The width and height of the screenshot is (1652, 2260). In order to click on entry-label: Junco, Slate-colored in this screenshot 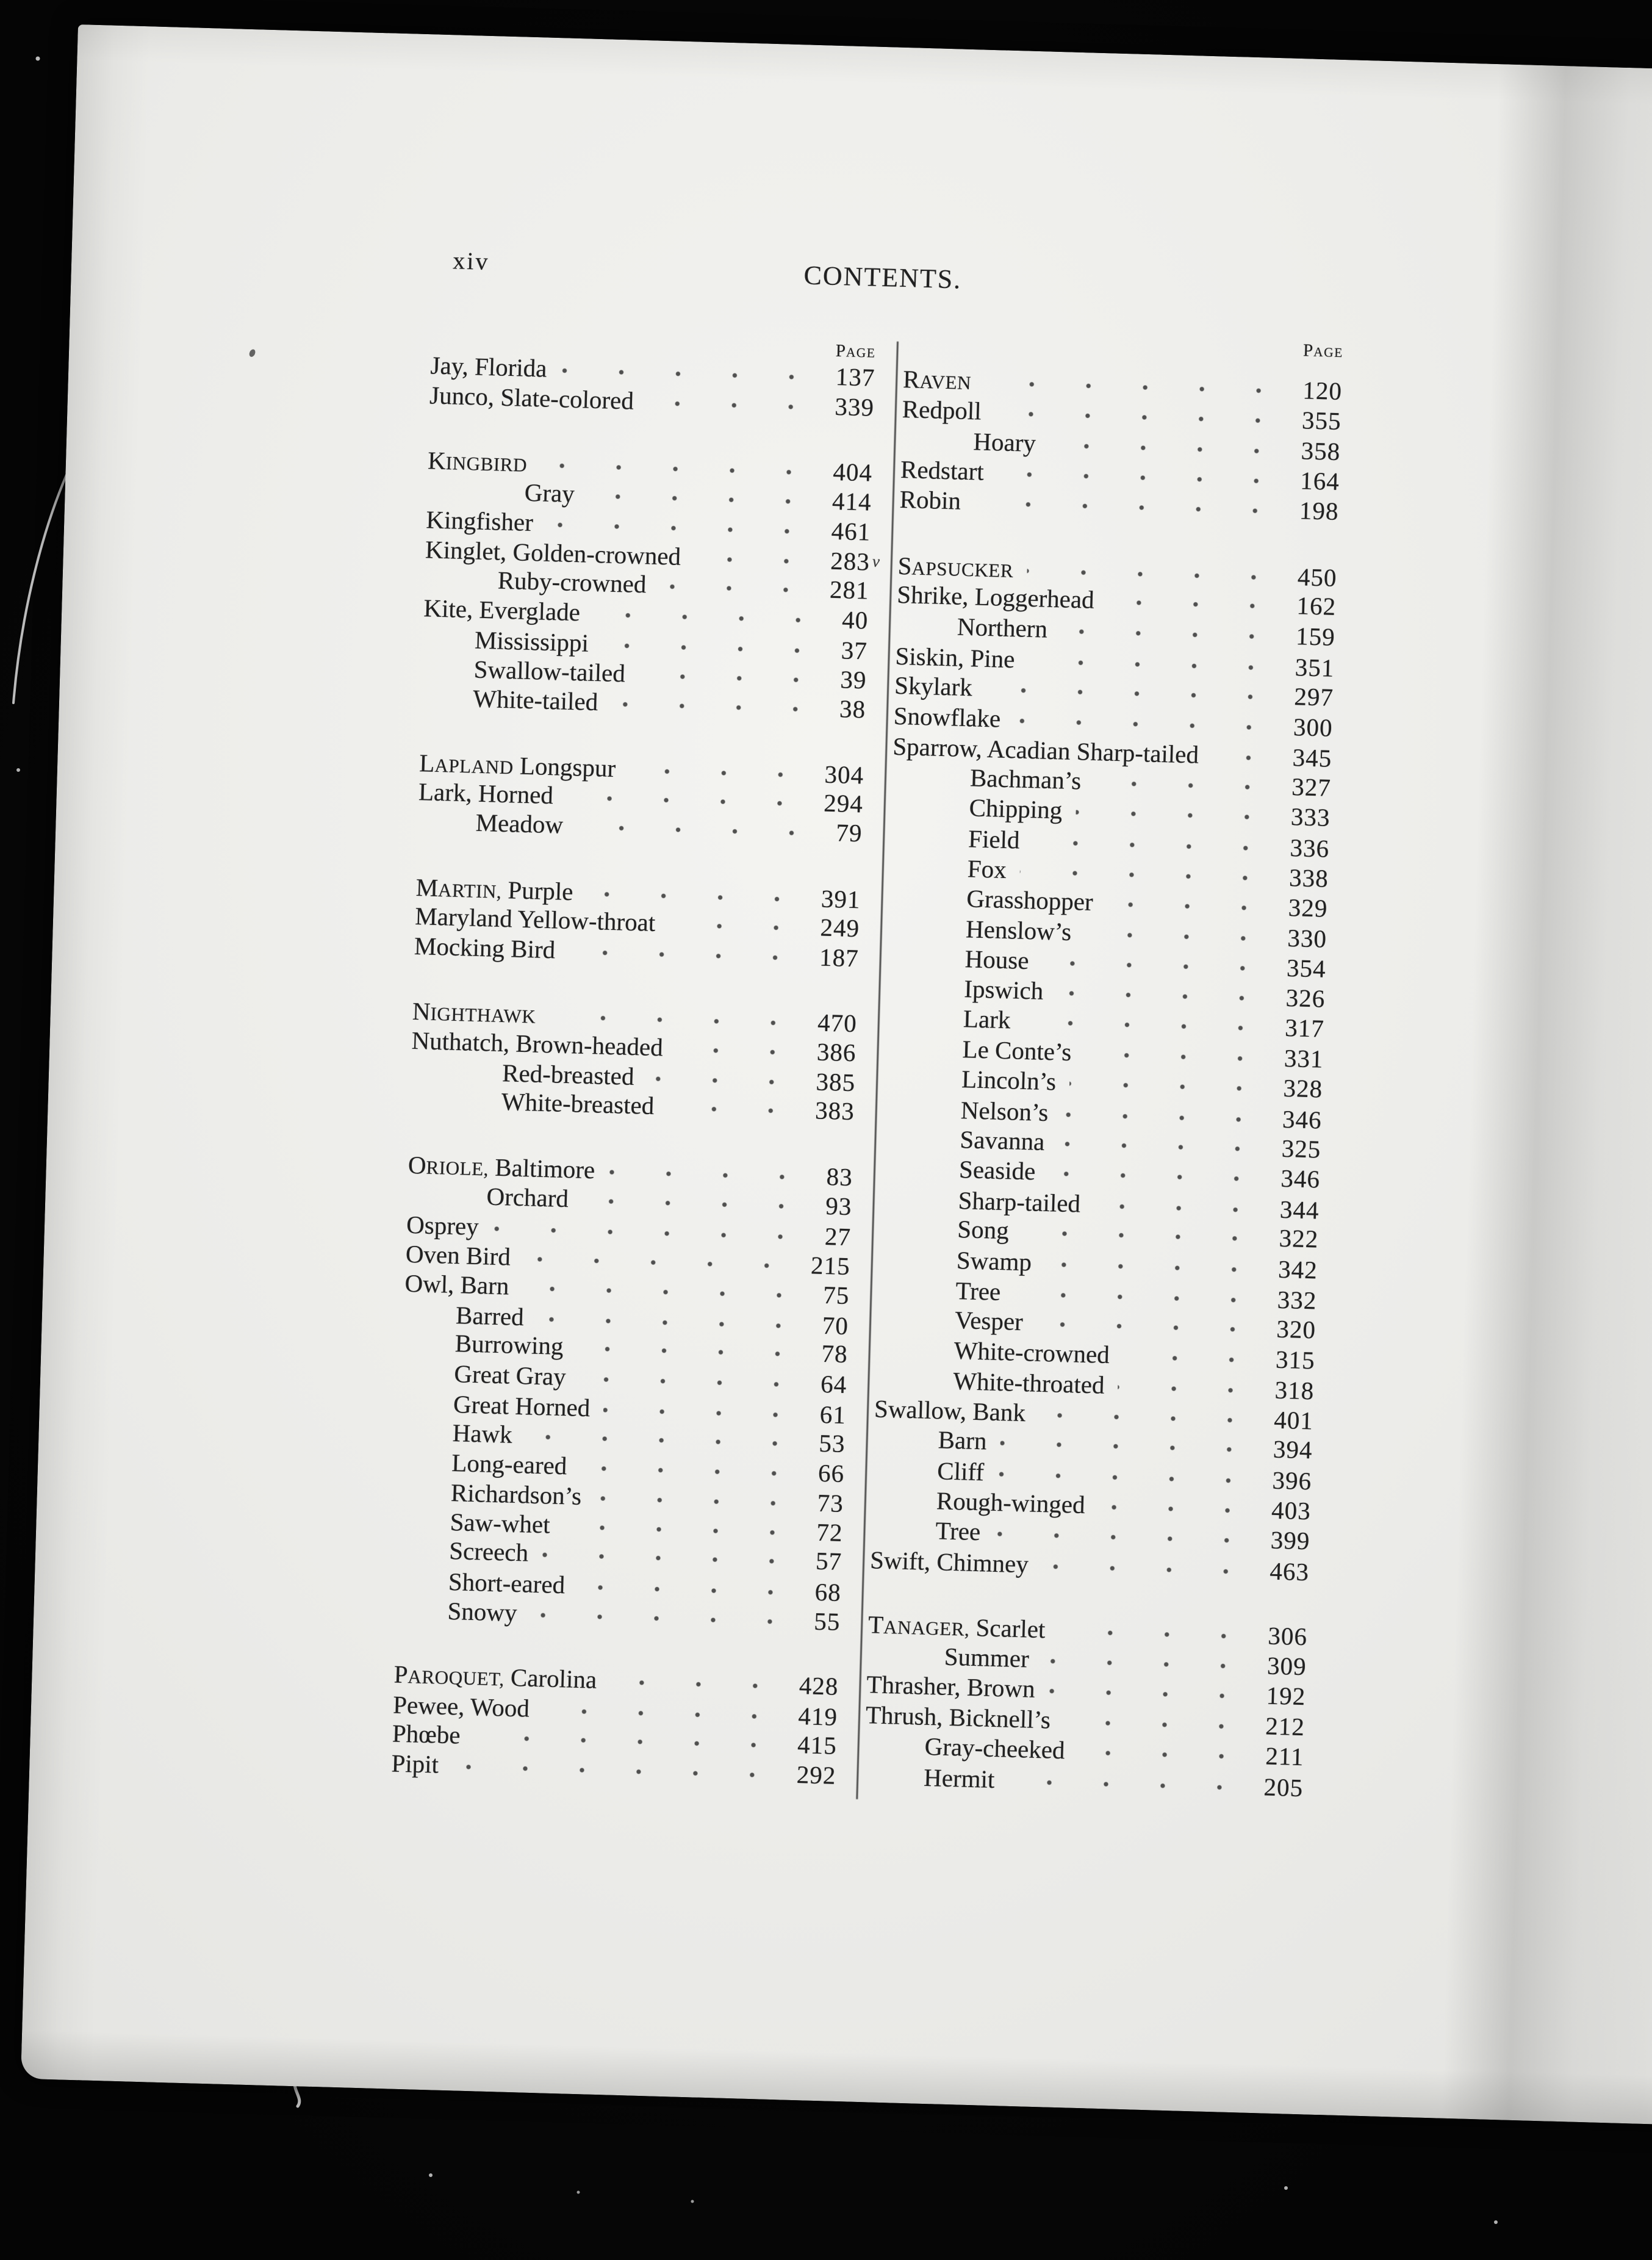, I will do `click(531, 398)`.